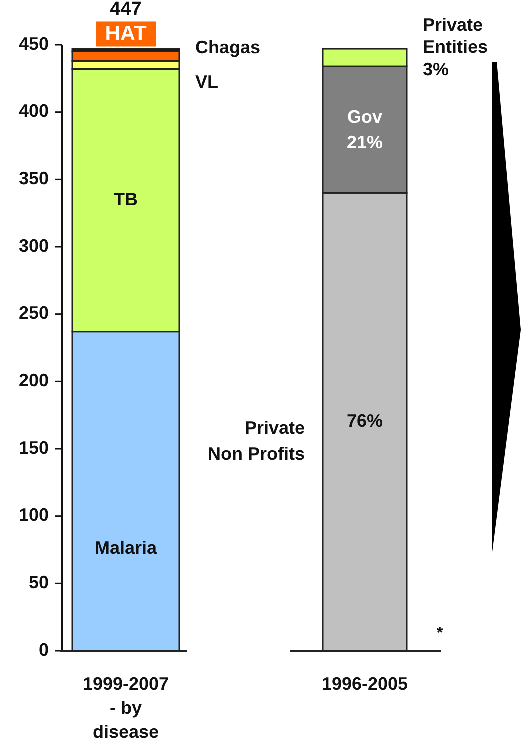  What do you see at coordinates (33, 313) in the screenshot?
I see `y-tick-label: 250` at bounding box center [33, 313].